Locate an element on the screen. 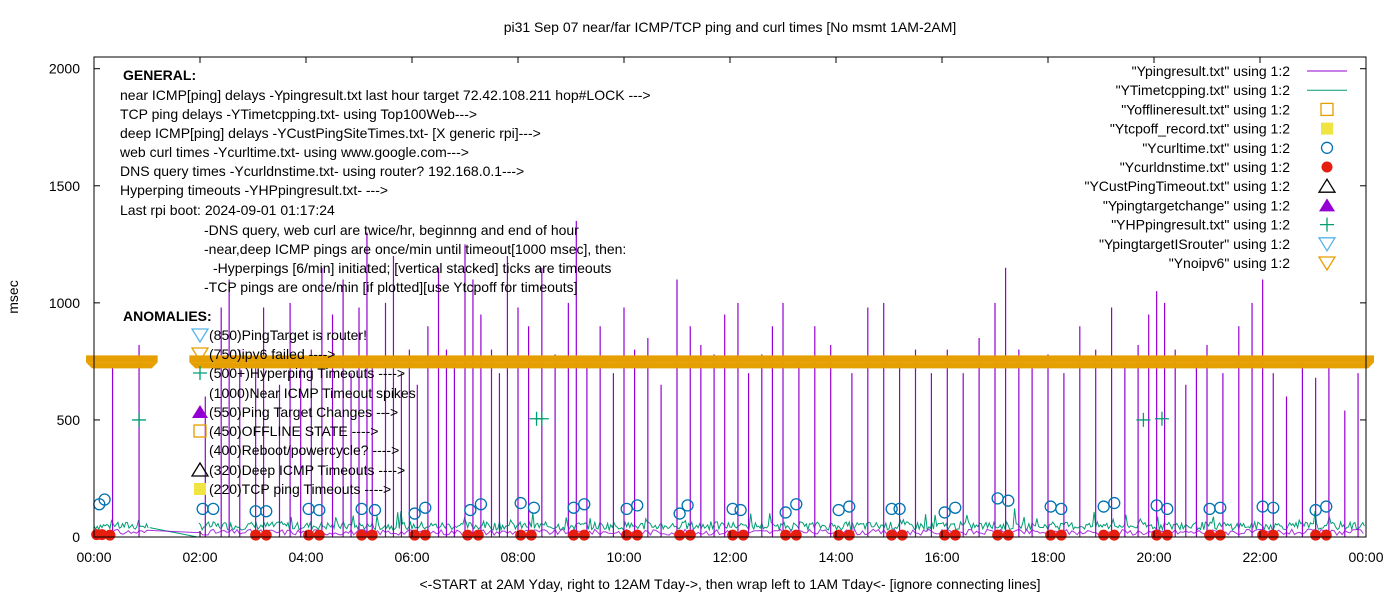  ping-line is located at coordinates (728, 532).